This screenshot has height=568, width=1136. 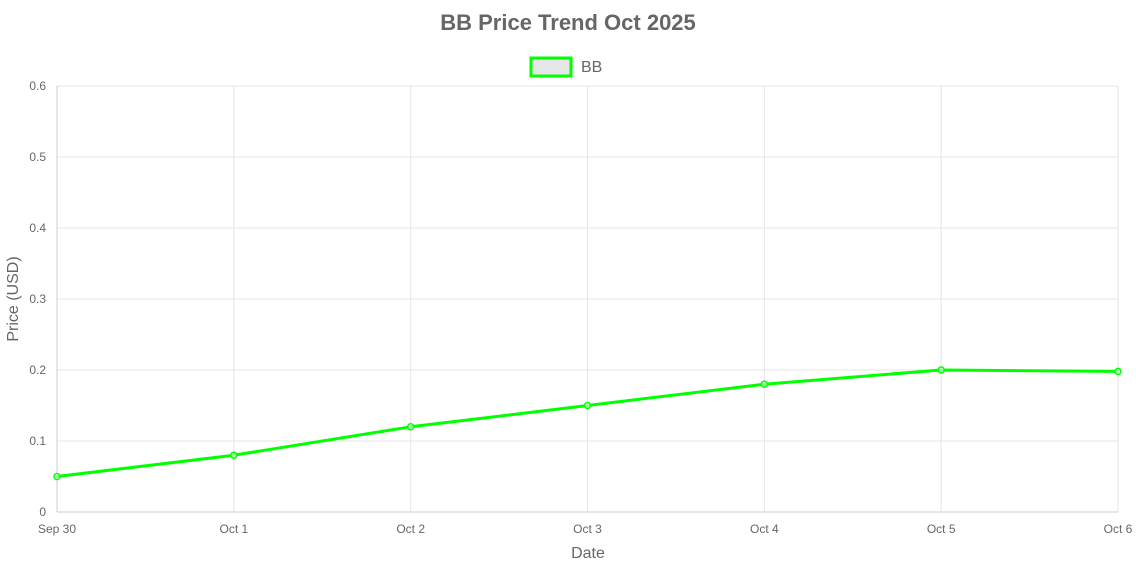 I want to click on chart-title: BB Price Trend Oct 2025, so click(x=568, y=22).